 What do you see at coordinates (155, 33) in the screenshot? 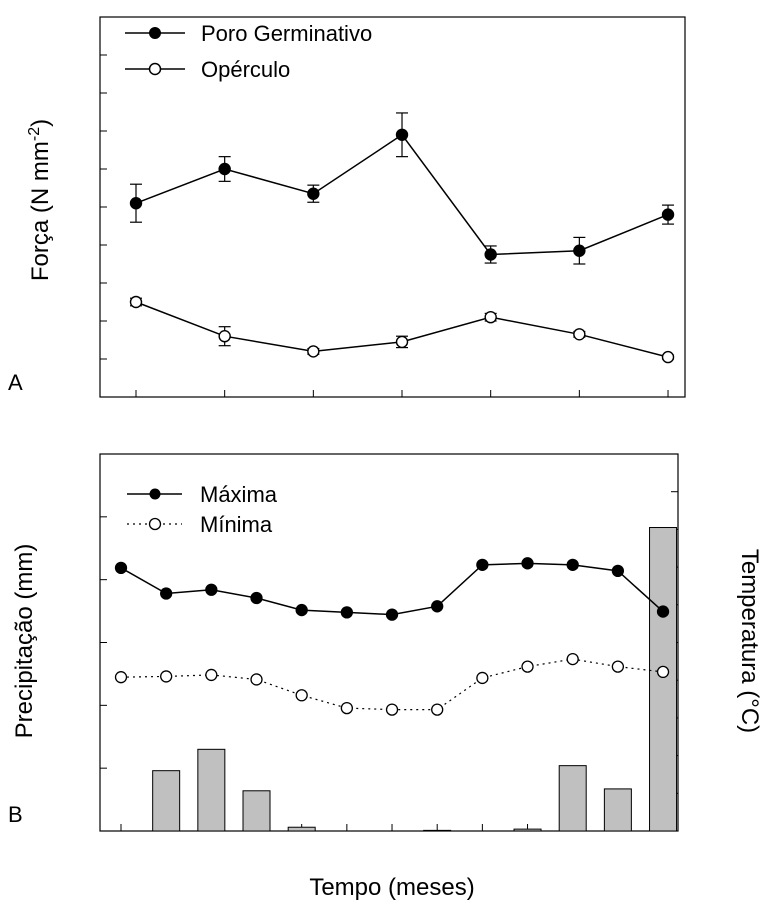
I see `legend-marker-poro` at bounding box center [155, 33].